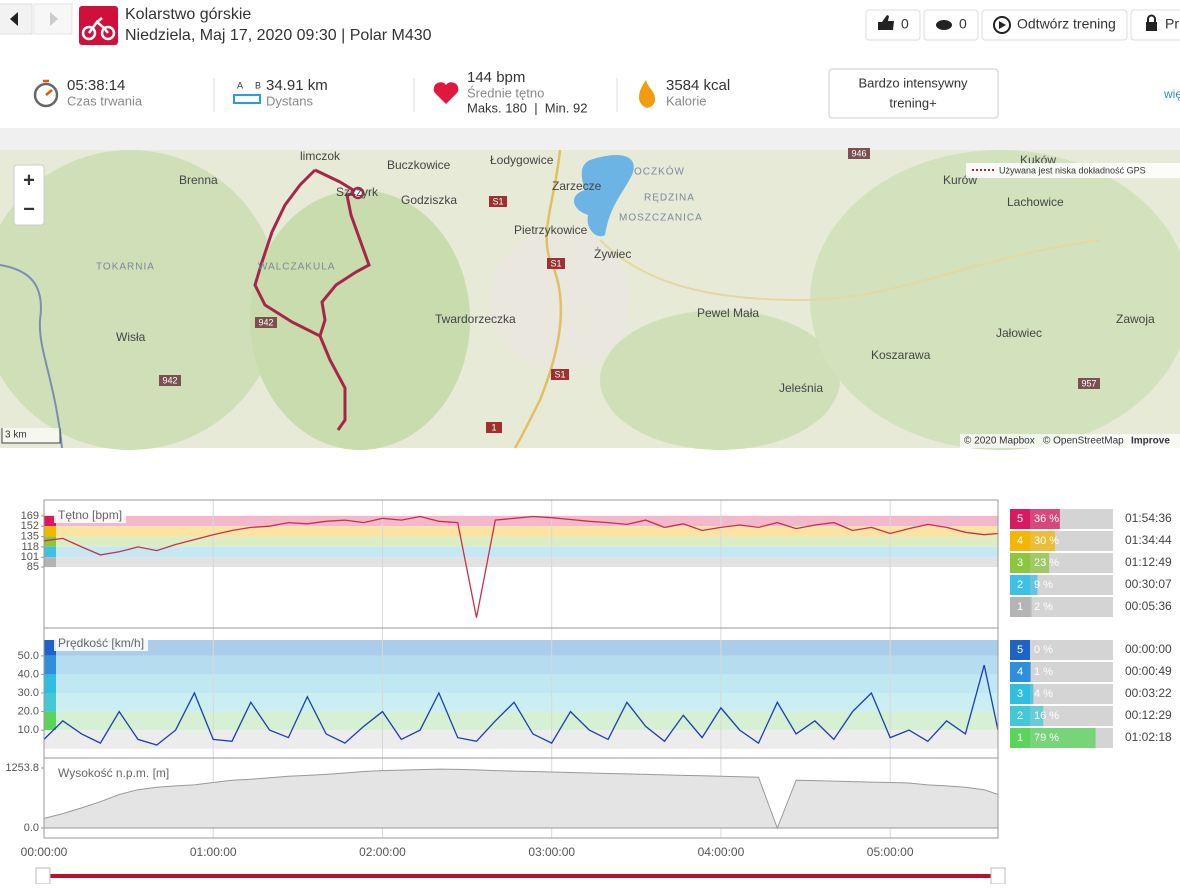 Image resolution: width=1180 pixels, height=889 pixels. What do you see at coordinates (728, 313) in the screenshot?
I see `place-label: Pewel Mała` at bounding box center [728, 313].